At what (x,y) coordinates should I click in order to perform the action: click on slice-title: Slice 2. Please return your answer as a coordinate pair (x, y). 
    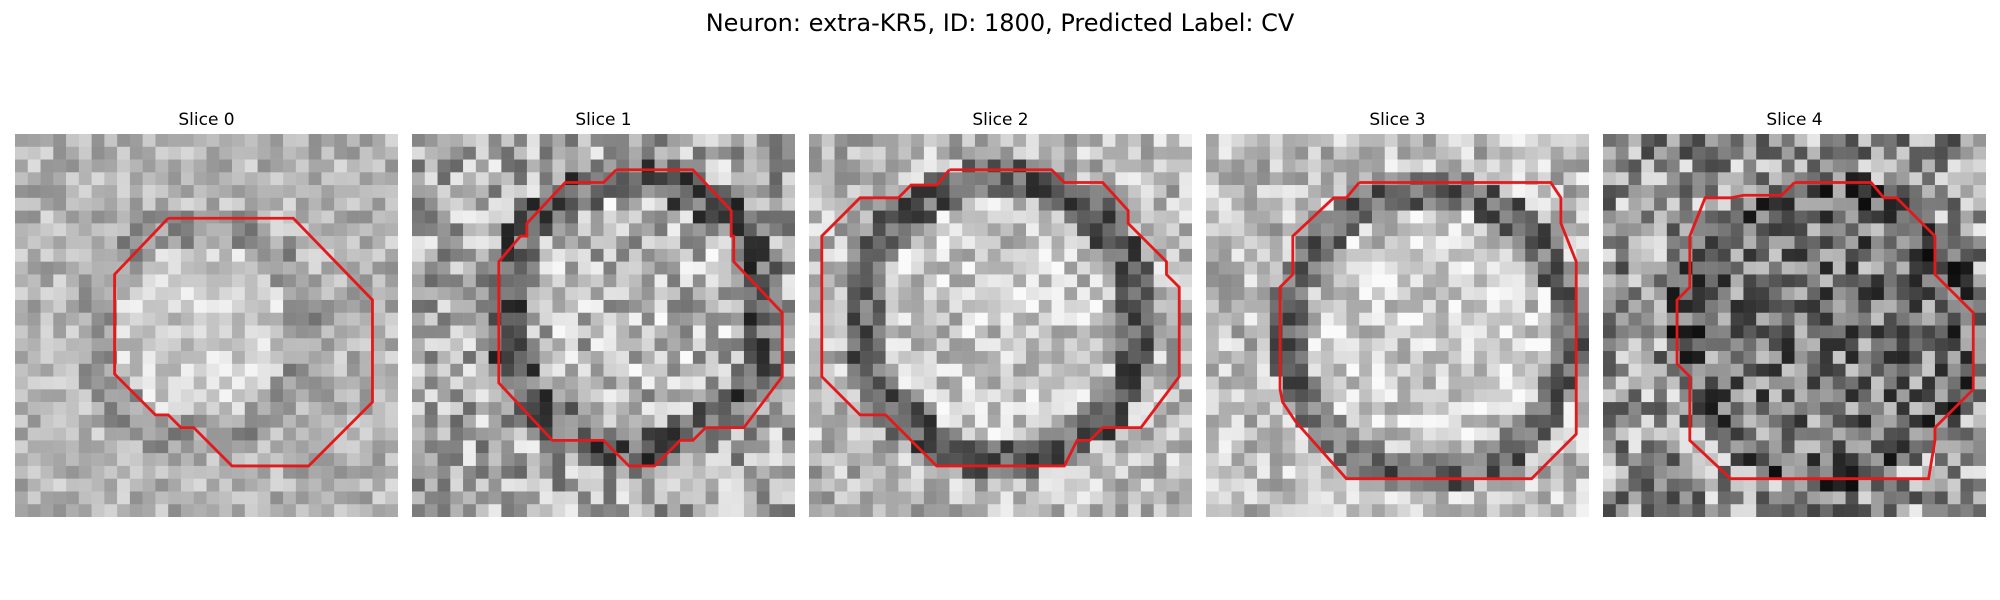
    Looking at the image, I should click on (1000, 120).